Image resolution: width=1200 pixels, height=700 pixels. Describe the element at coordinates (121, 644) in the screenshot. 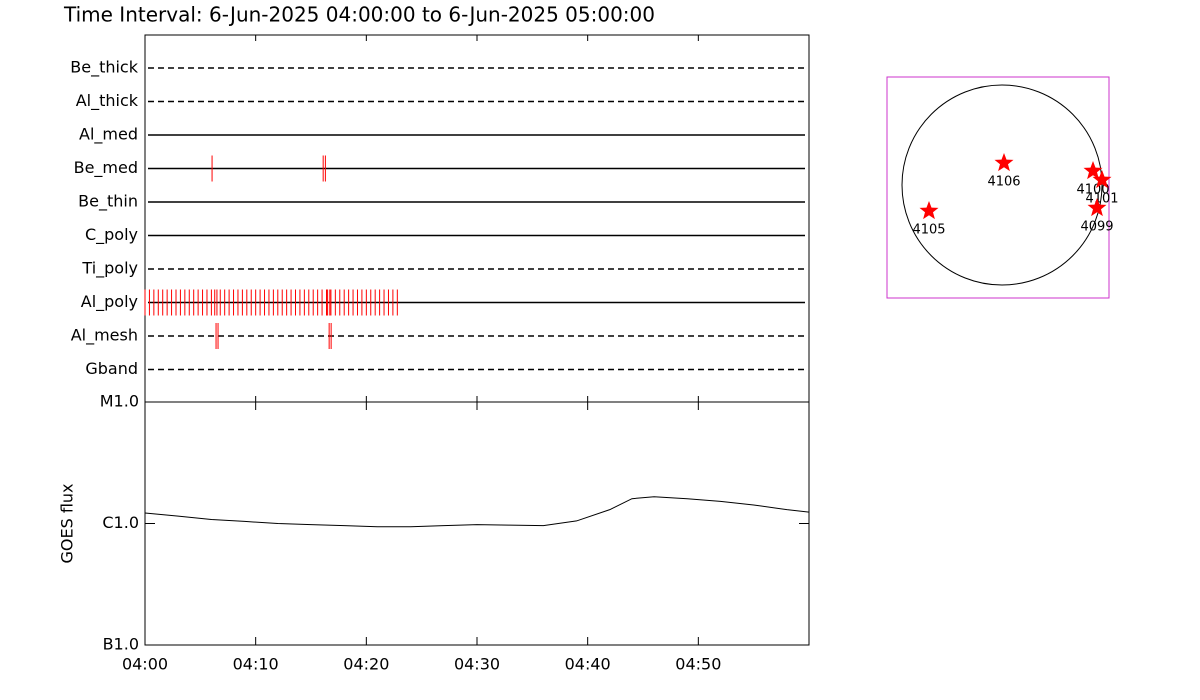

I see `y-tick-label: B1.0` at that location.